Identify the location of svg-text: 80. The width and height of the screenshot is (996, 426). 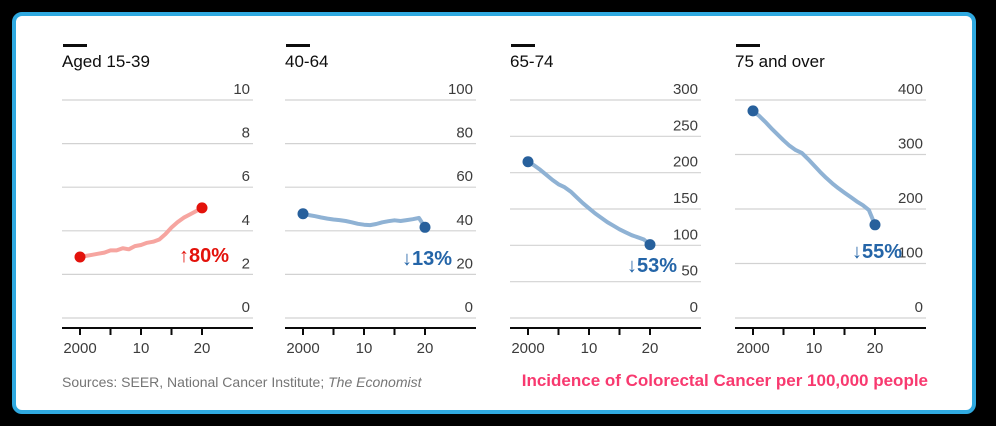
(464, 133).